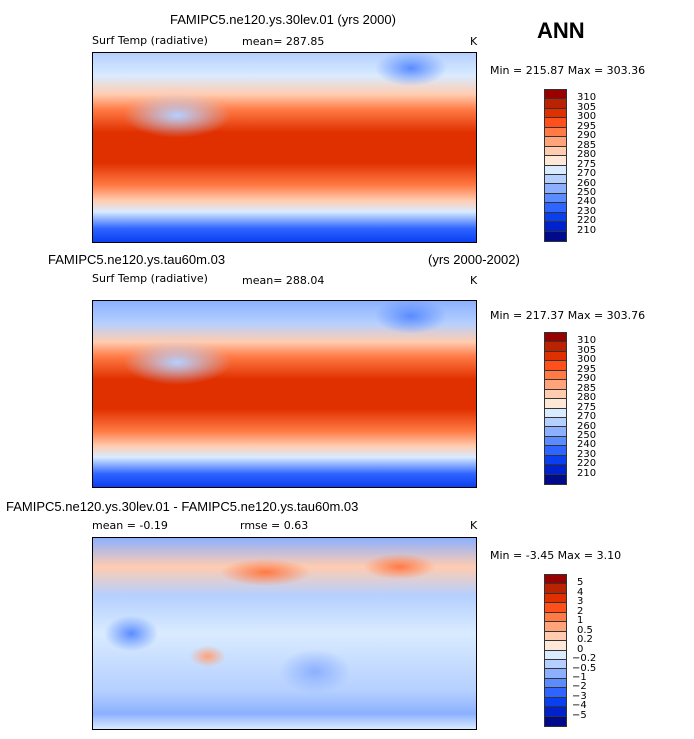 The height and width of the screenshot is (739, 694). What do you see at coordinates (274, 525) in the screenshot?
I see `panel3-rmse: rmse = 0.63` at bounding box center [274, 525].